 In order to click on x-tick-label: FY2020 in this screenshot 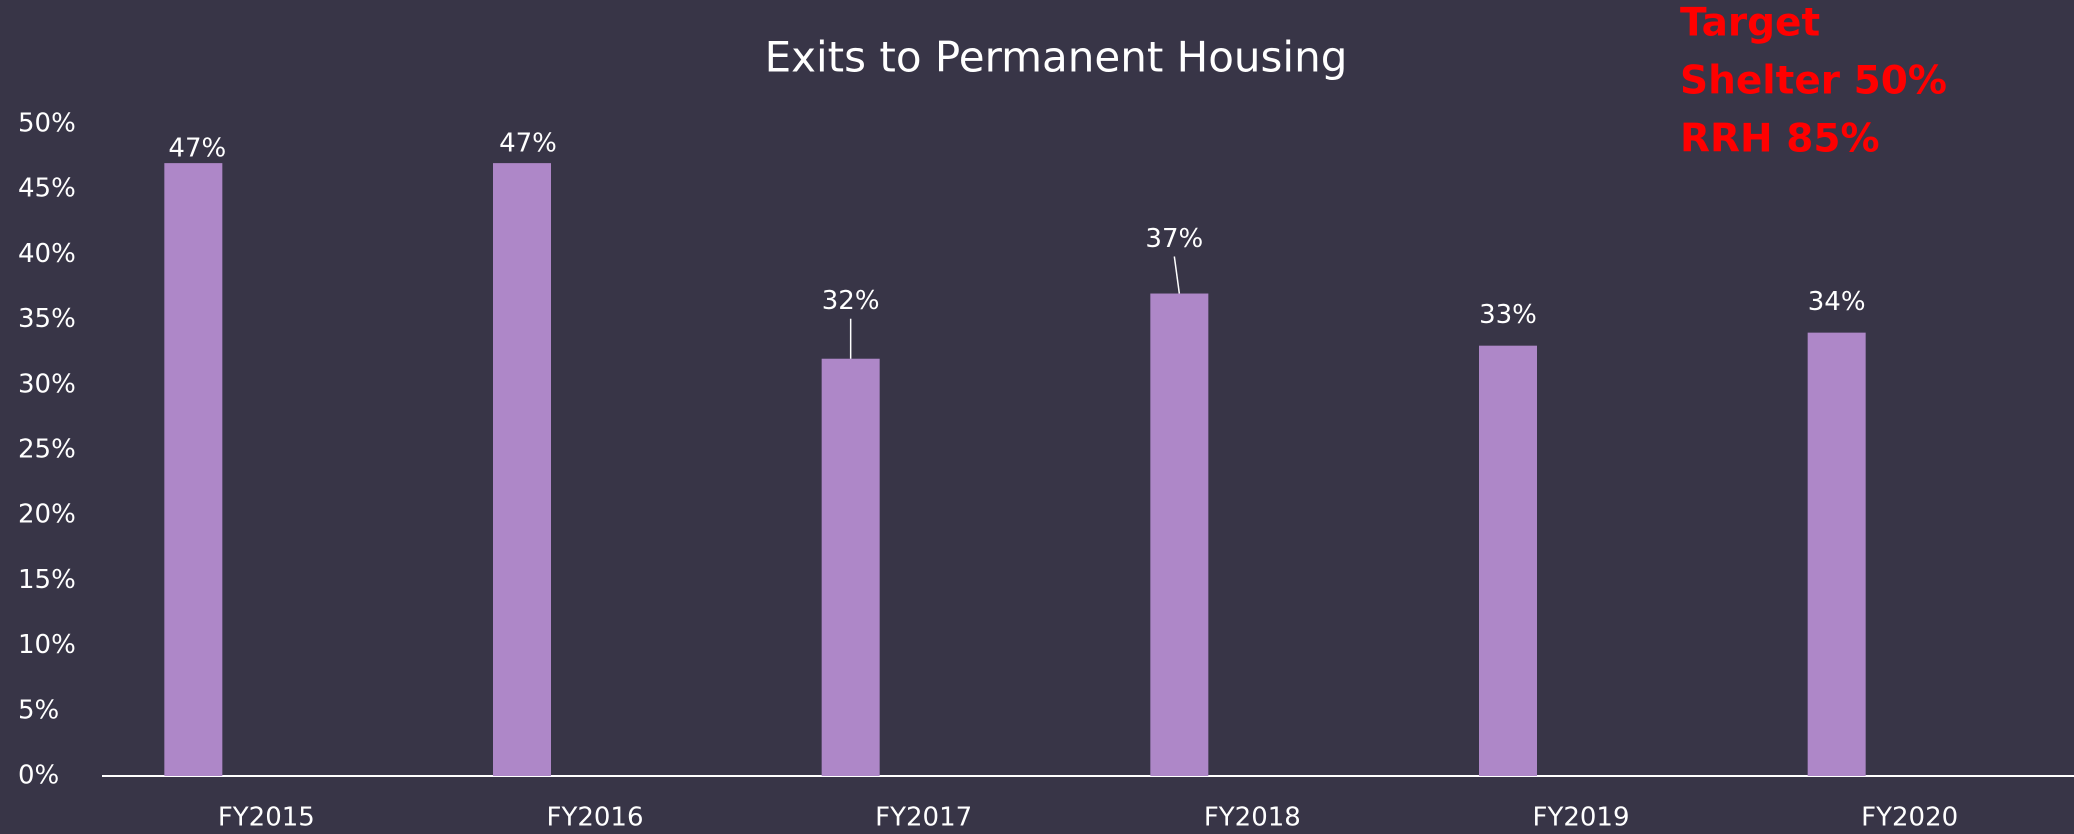, I will do `click(1909, 818)`.